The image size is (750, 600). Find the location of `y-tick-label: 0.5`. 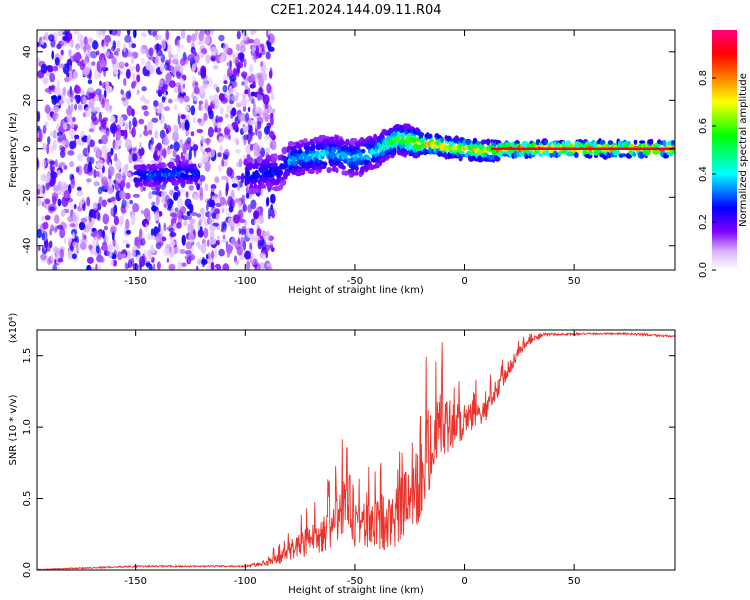

y-tick-label: 0.5 is located at coordinates (27, 499).